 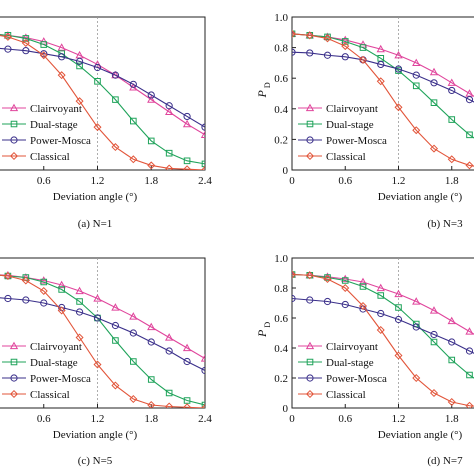 What do you see at coordinates (205, 419) in the screenshot?
I see `x-tick-label: 2.4` at bounding box center [205, 419].